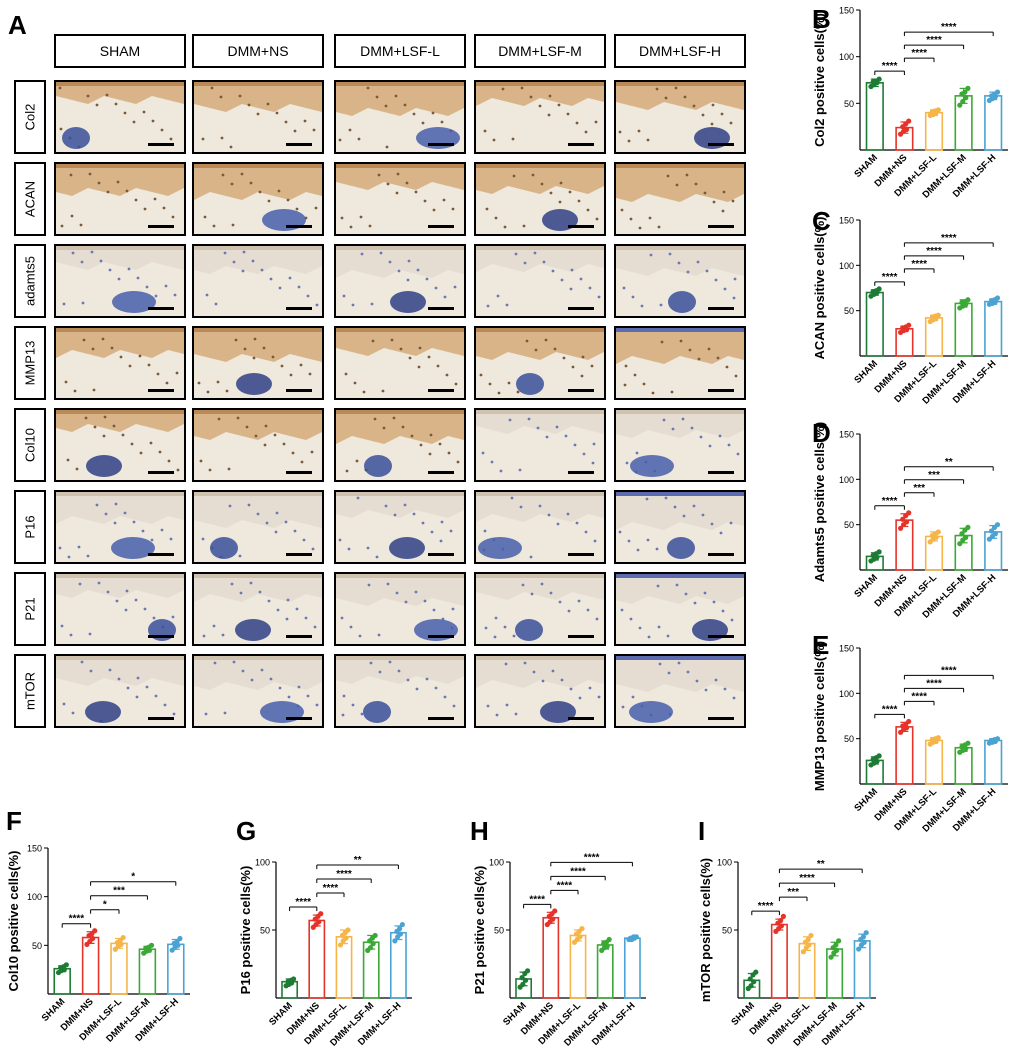  What do you see at coordinates (919, 488) in the screenshot?
I see `significance-label: ***` at bounding box center [919, 488].